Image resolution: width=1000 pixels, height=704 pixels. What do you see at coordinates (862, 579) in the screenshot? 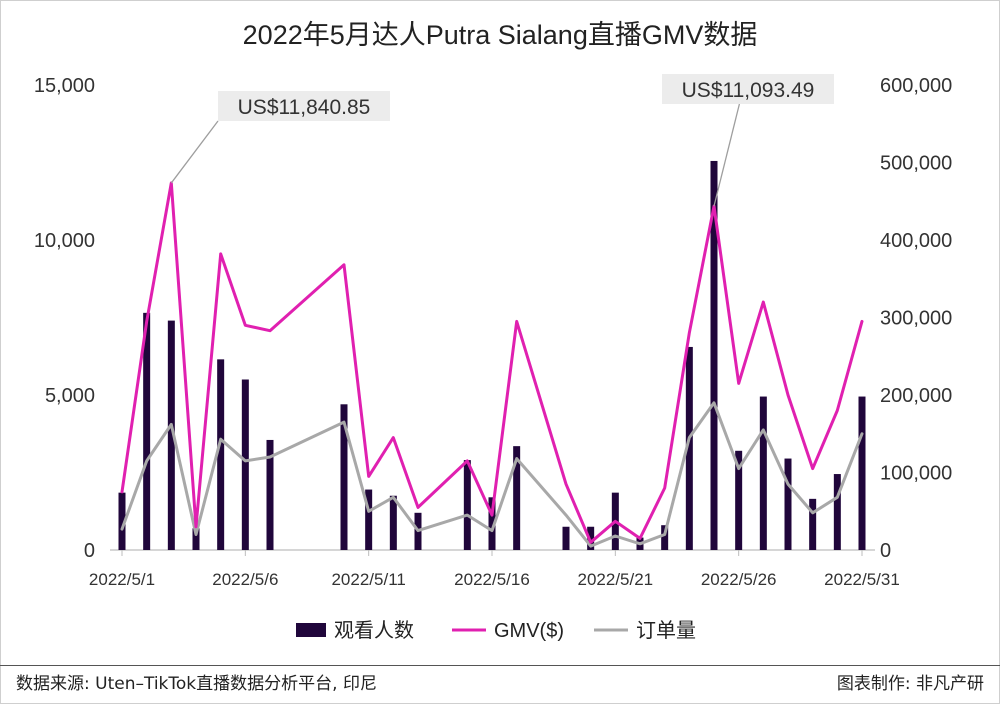
I see `x-tick-label: 2022/5/31` at bounding box center [862, 579].